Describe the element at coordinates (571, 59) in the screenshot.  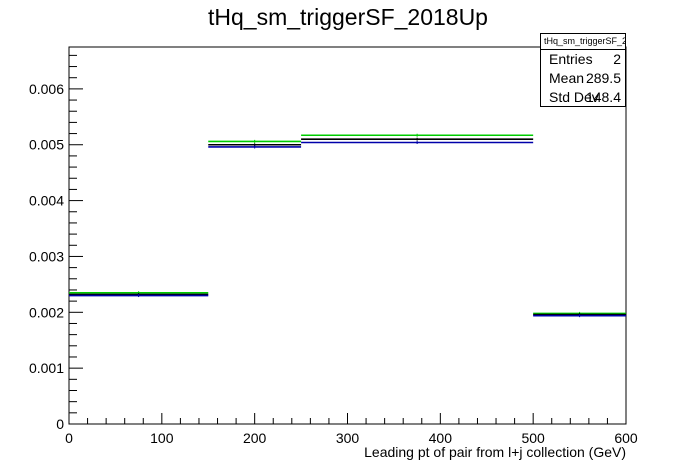
I see `stats-label: Entries` at that location.